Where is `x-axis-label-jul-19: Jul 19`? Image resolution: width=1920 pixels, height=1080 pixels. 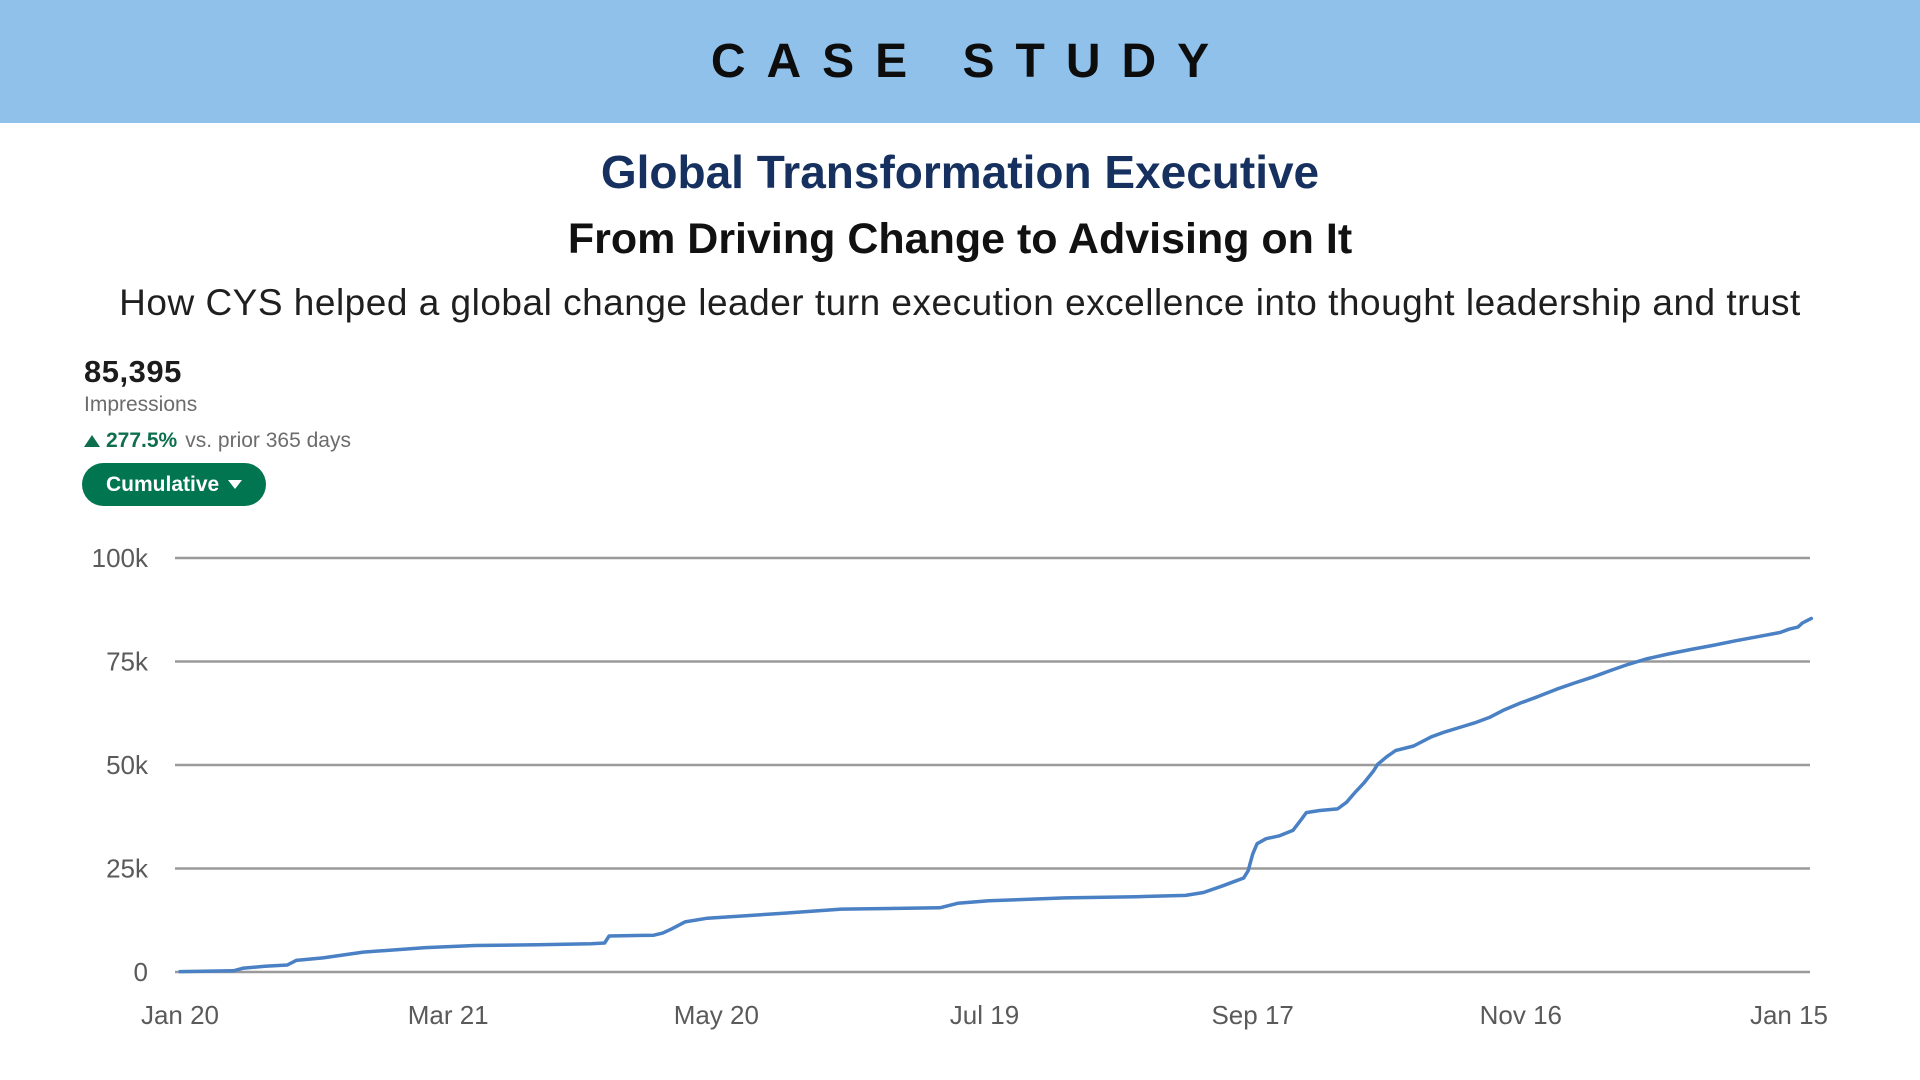
x-axis-label-jul-19: Jul 19 is located at coordinates (984, 1015).